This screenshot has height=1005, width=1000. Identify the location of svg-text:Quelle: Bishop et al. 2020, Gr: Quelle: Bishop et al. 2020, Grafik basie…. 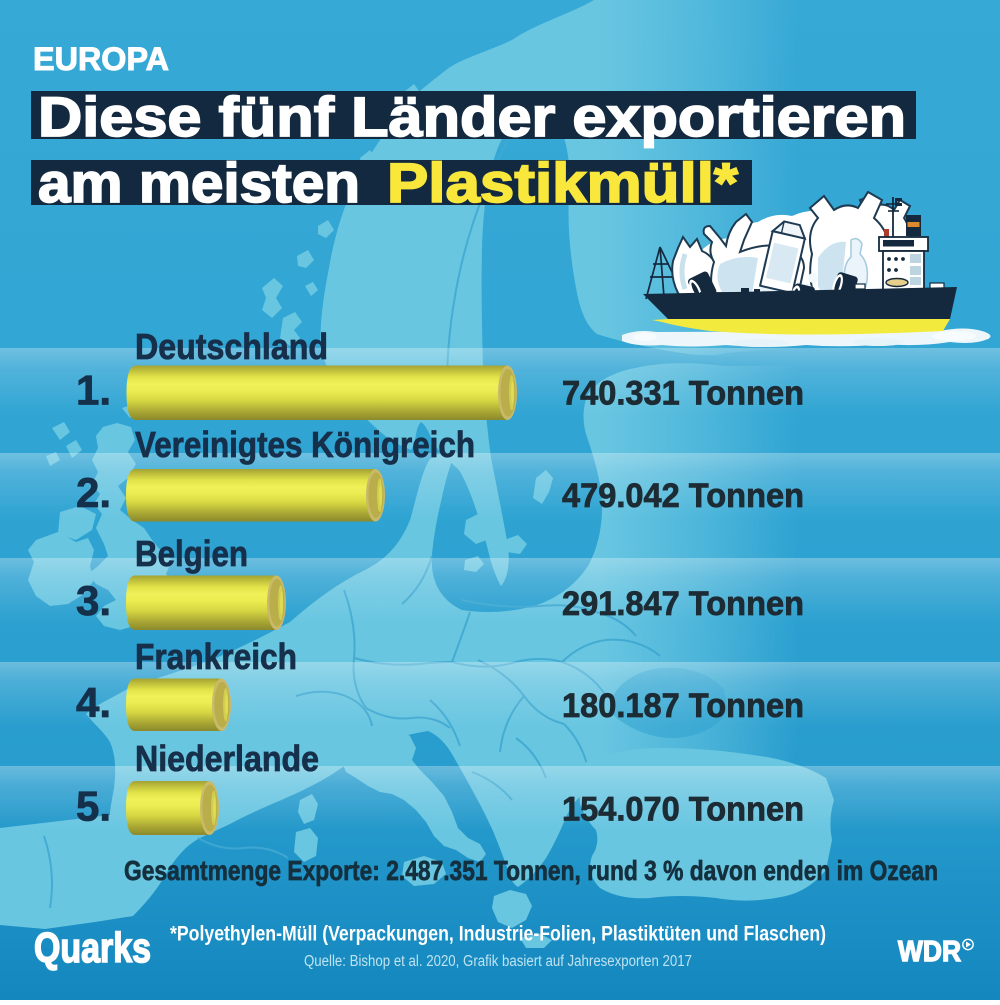
(498, 961).